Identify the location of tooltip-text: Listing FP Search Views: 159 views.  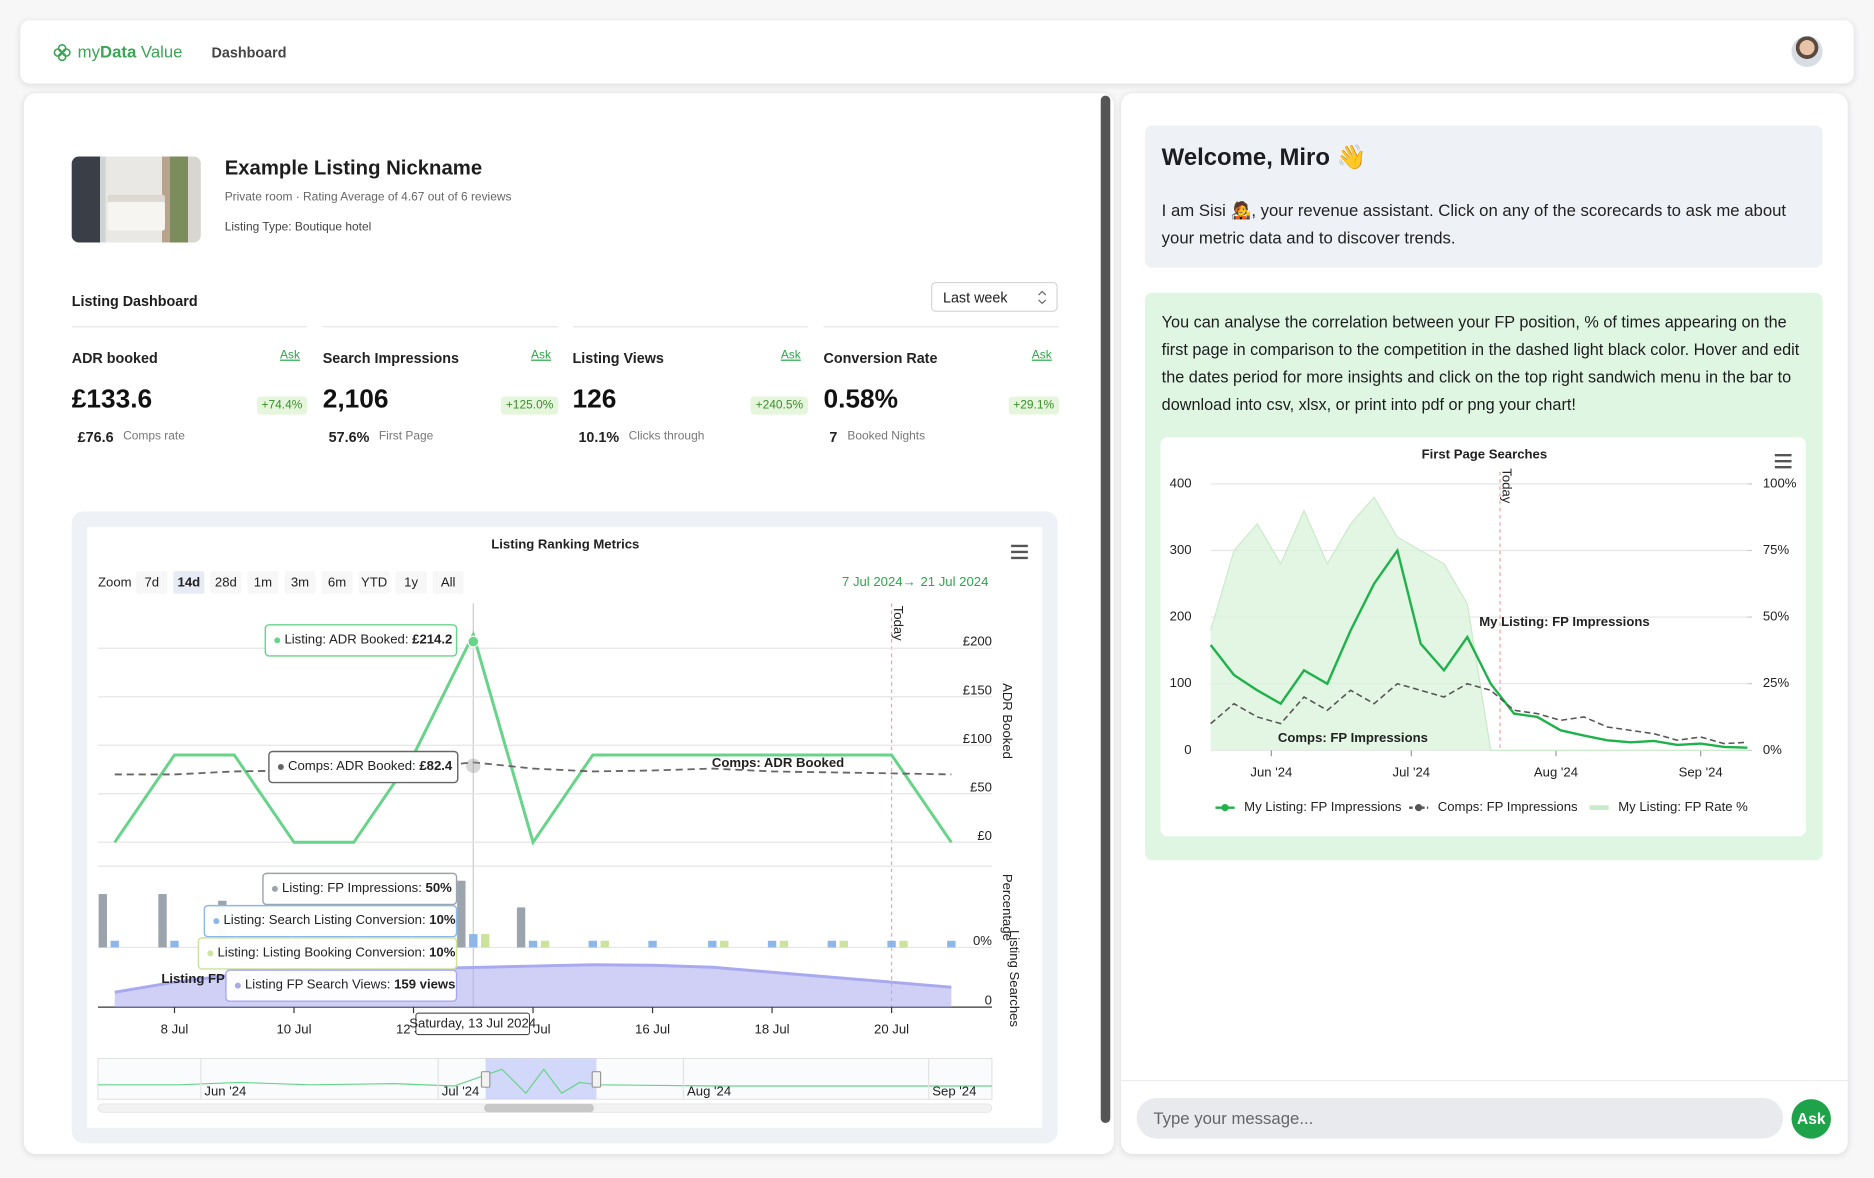
(350, 984).